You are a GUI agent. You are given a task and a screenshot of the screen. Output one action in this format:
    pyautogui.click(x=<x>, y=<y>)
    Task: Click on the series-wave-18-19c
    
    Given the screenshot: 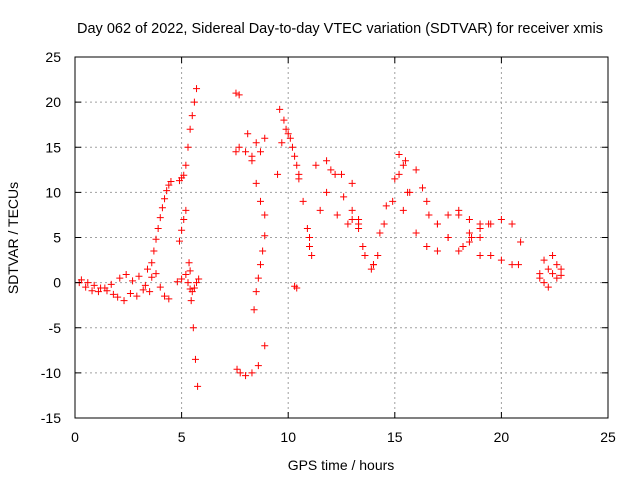 What is the action you would take?
    pyautogui.click(x=476, y=235)
    